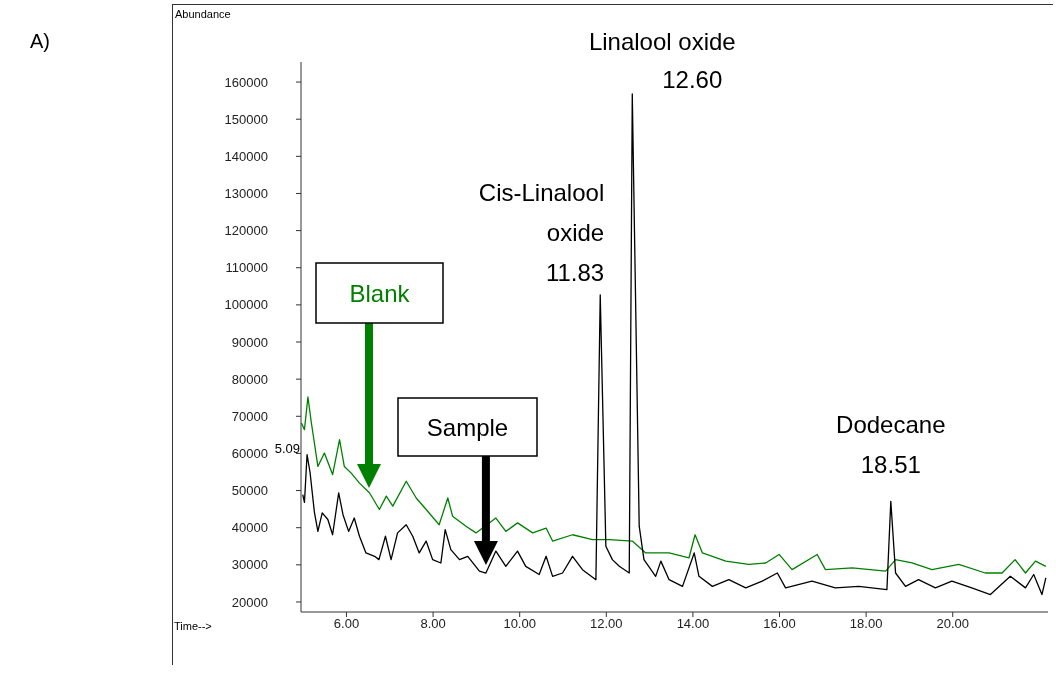  I want to click on annotation: Cis-Linalool oxide 11.83, so click(541, 232).